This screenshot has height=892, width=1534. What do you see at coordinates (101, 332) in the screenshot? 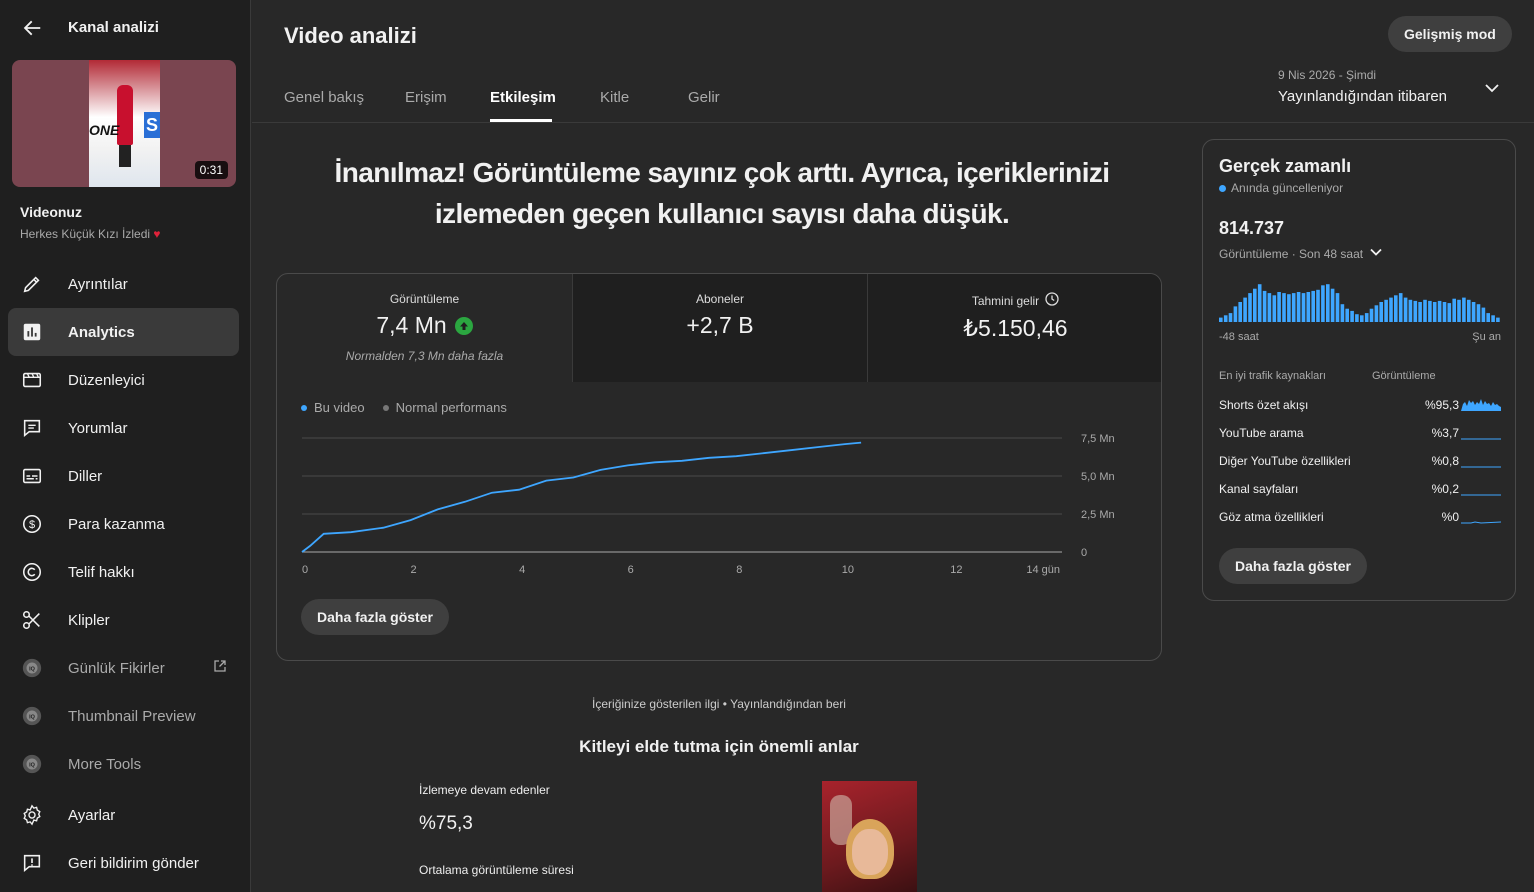
I see `sidebar-item-label: Analytics` at bounding box center [101, 332].